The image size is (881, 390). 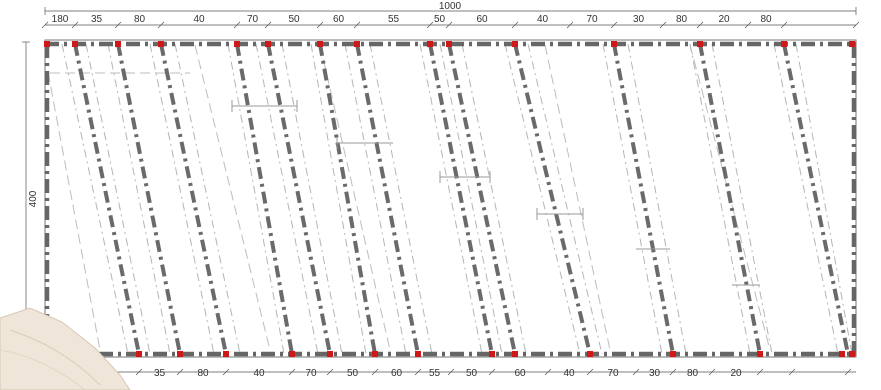 I want to click on overall-dimension: 1000, so click(x=450, y=8).